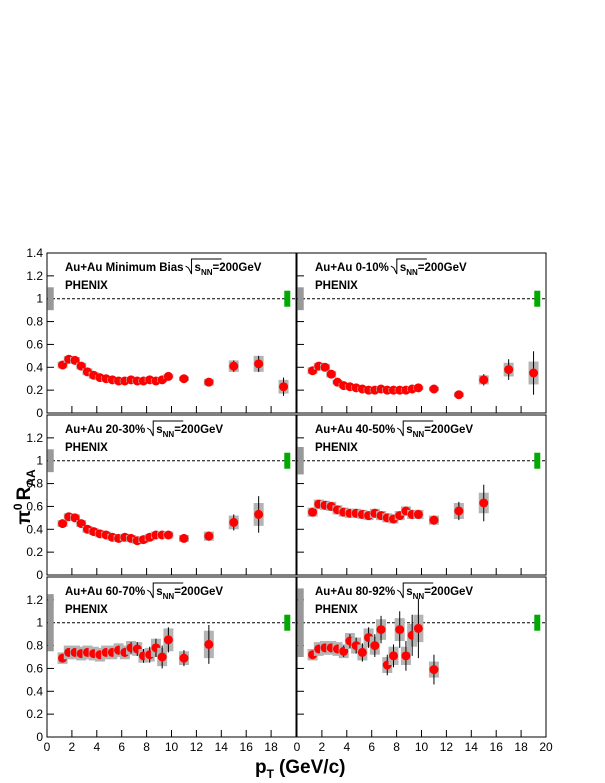  Describe the element at coordinates (546, 747) in the screenshot. I see `x-tick-label: 20` at that location.